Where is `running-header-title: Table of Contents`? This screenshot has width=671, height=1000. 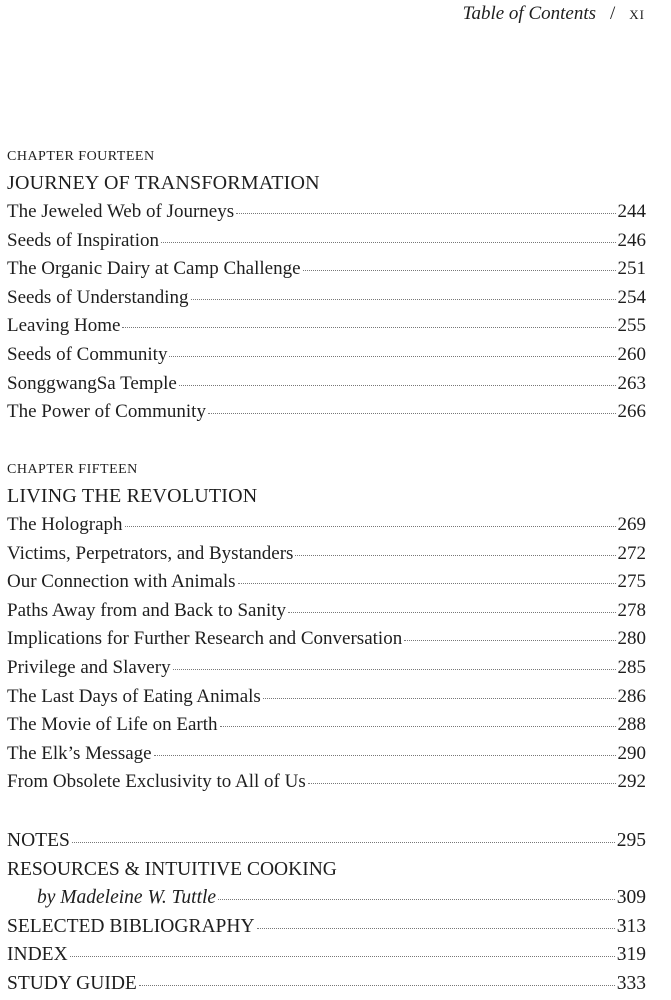
running-header-title: Table of Contents is located at coordinates (529, 13).